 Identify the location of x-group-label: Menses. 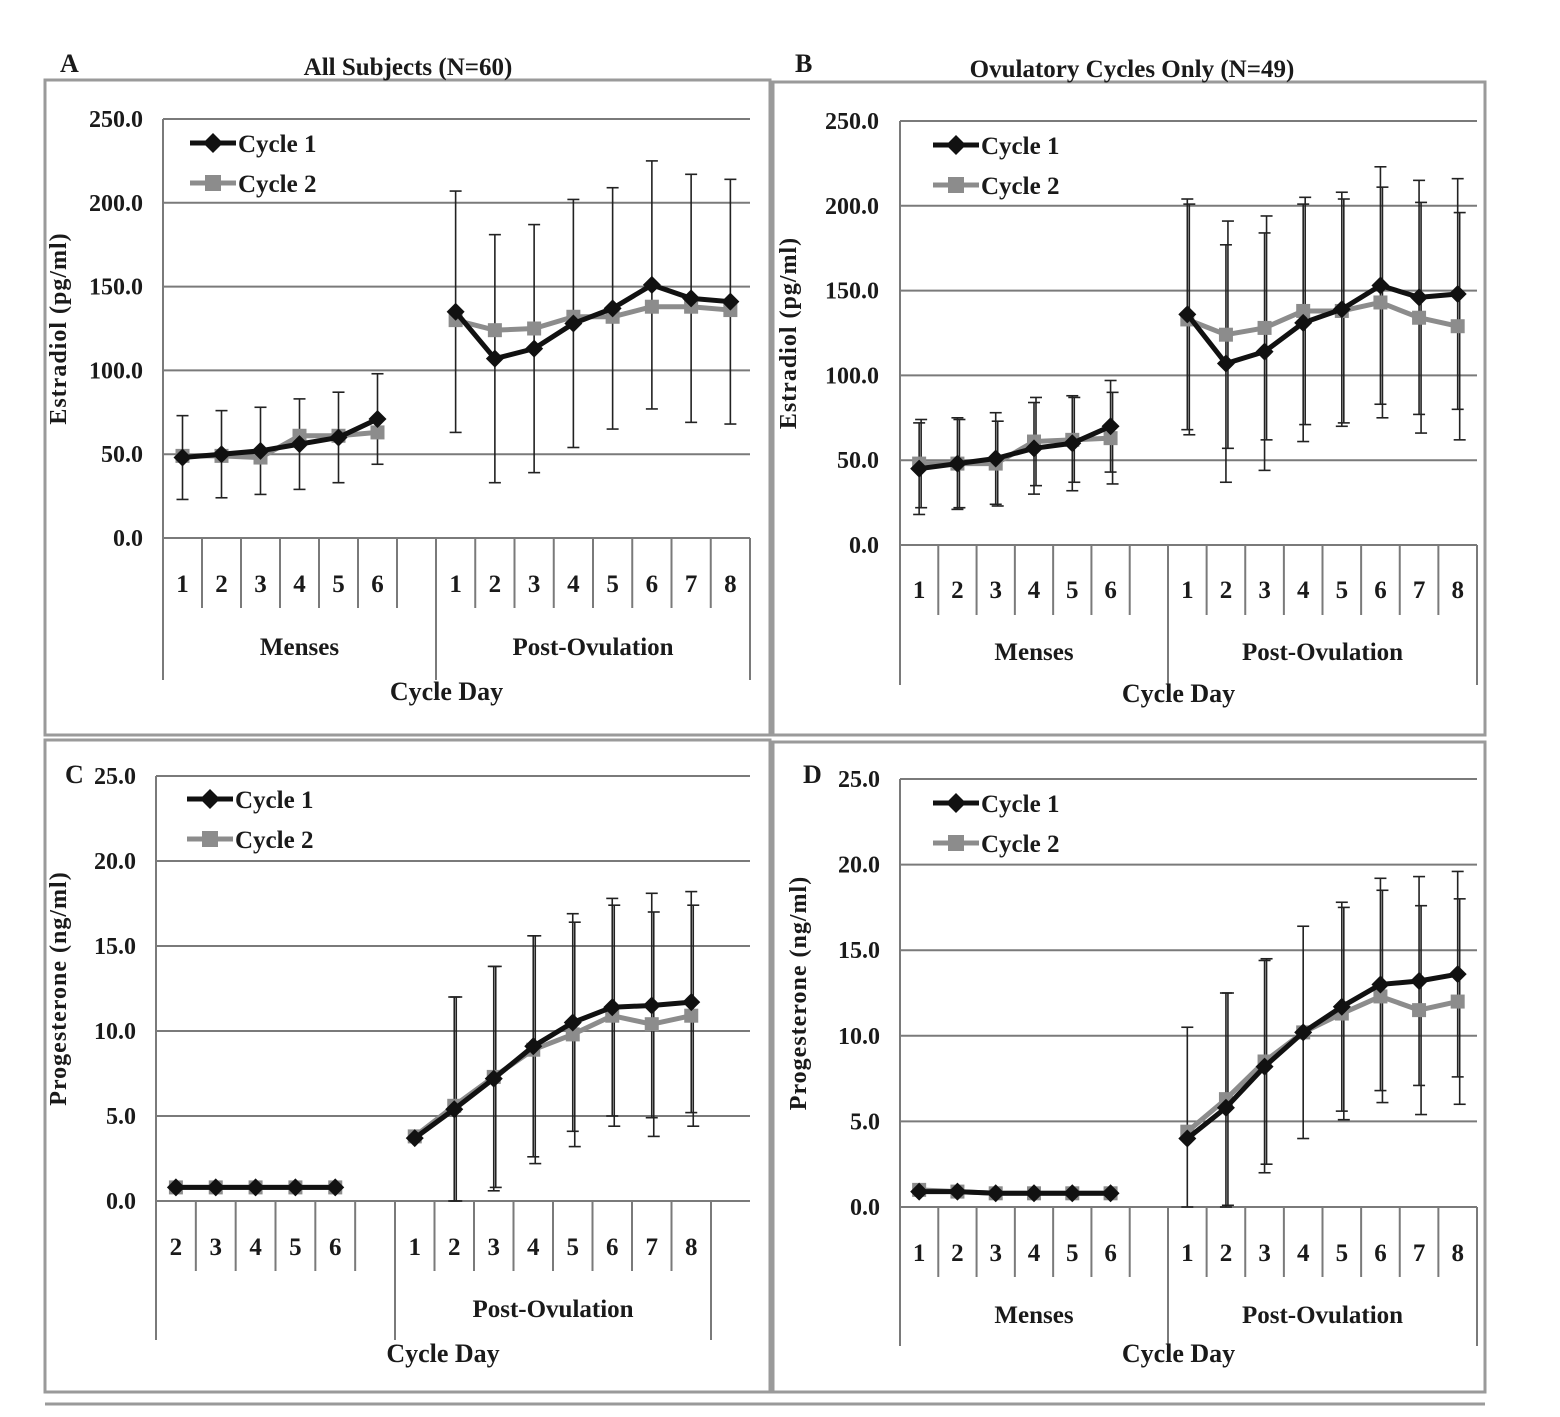
(299, 647).